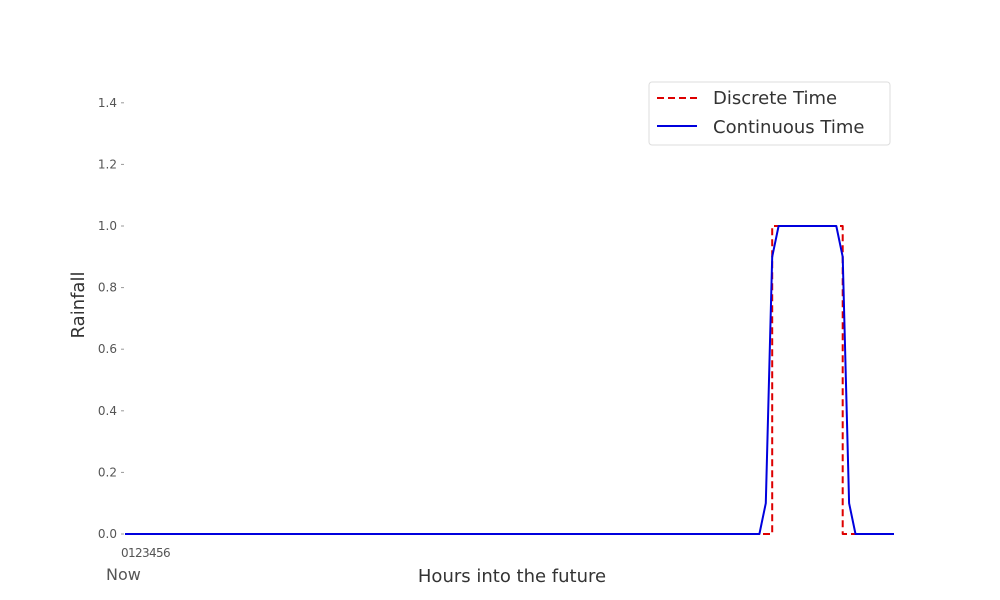 The height and width of the screenshot is (600, 1000). What do you see at coordinates (512, 576) in the screenshot?
I see `x-axis-label: Hours into the future` at bounding box center [512, 576].